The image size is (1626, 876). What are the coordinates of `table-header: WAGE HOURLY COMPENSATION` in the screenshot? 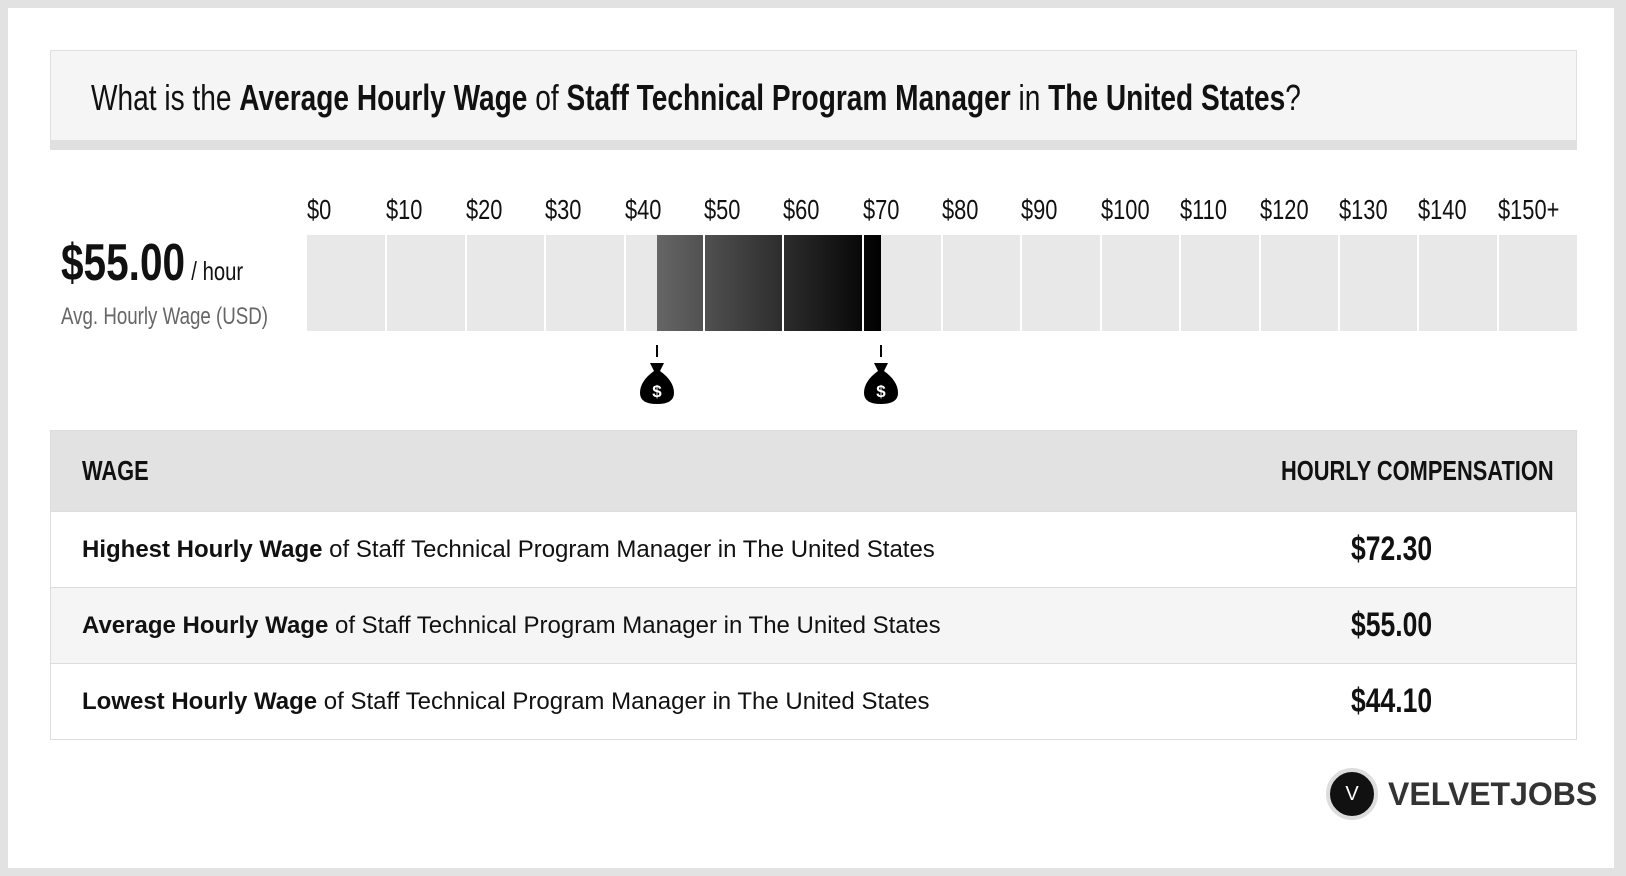 It's located at (813, 471).